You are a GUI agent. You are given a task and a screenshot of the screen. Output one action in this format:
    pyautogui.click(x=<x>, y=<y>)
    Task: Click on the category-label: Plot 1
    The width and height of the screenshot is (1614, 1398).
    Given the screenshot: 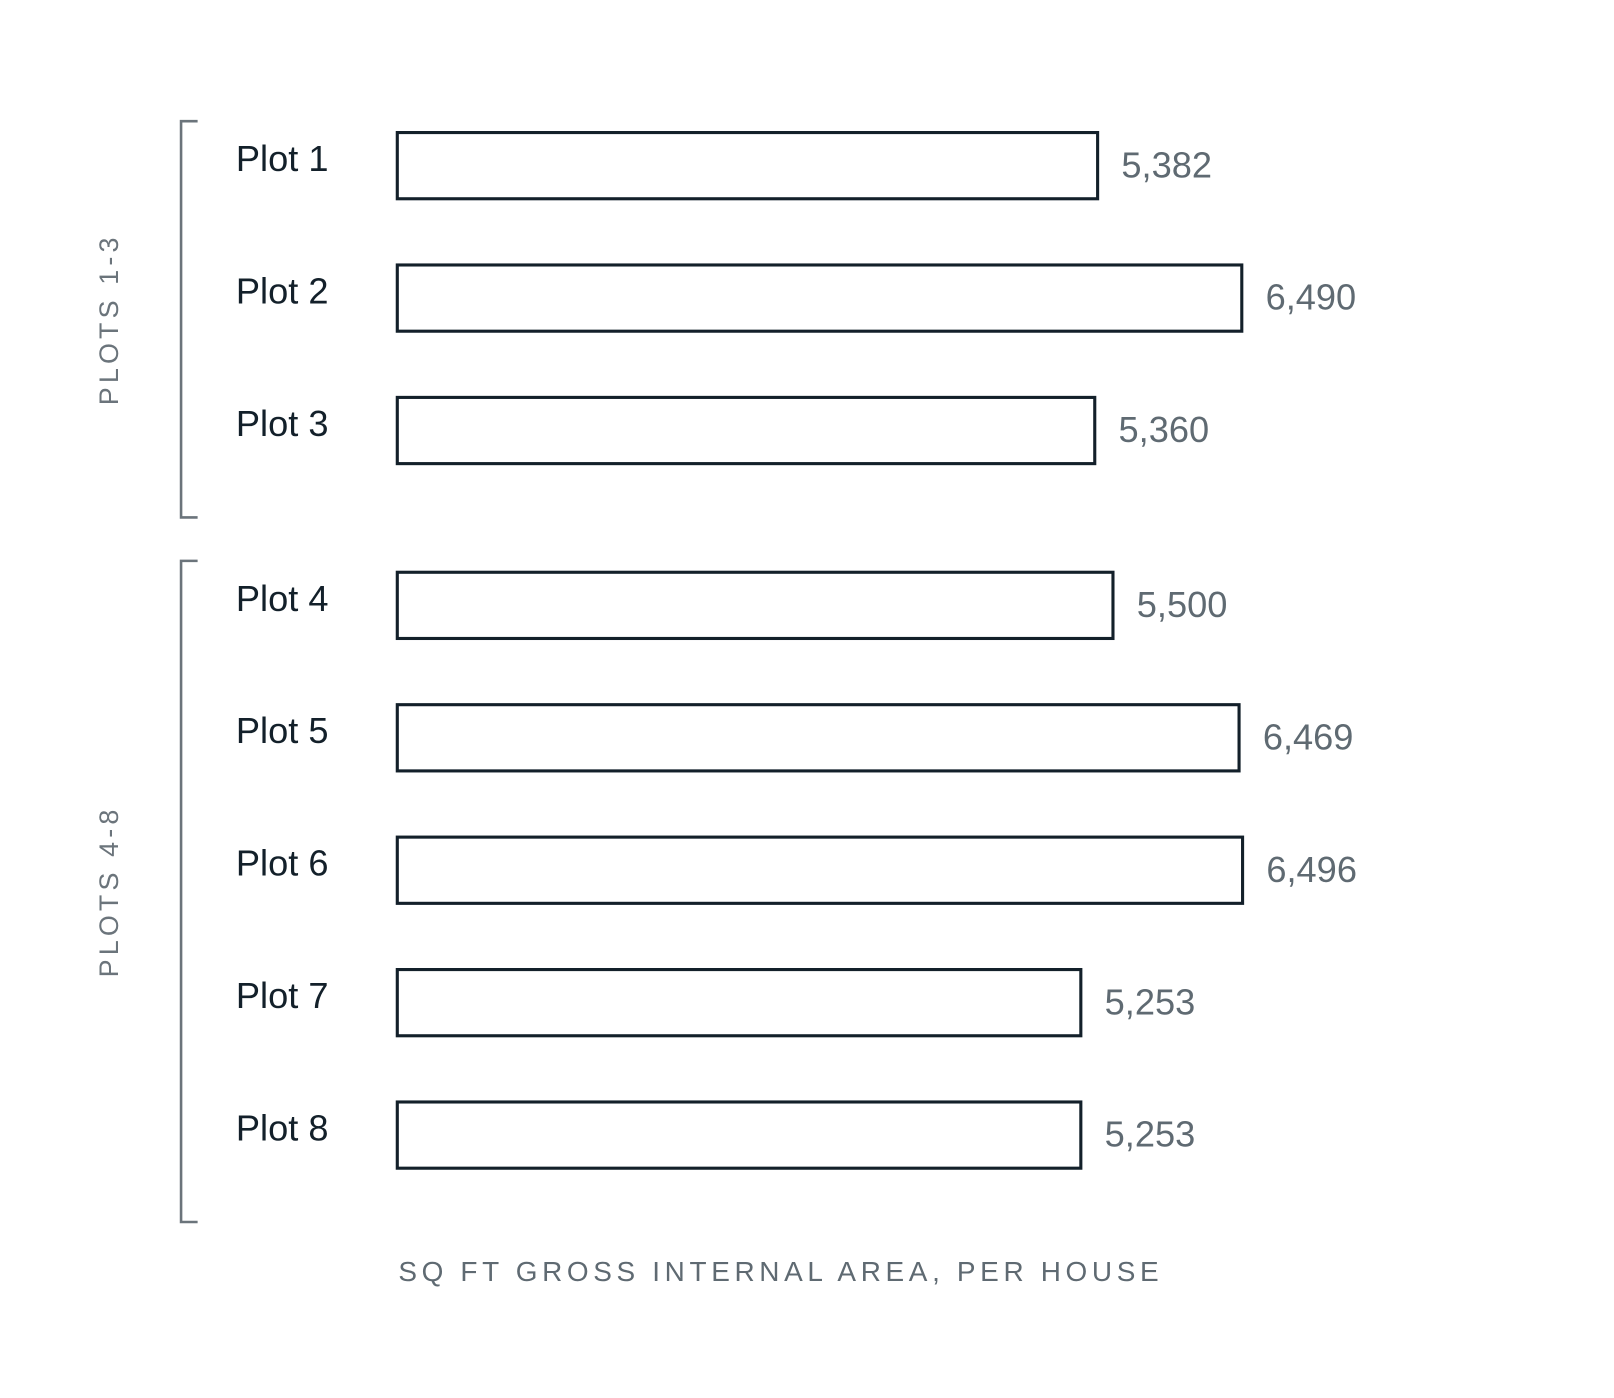 What is the action you would take?
    pyautogui.click(x=282, y=158)
    